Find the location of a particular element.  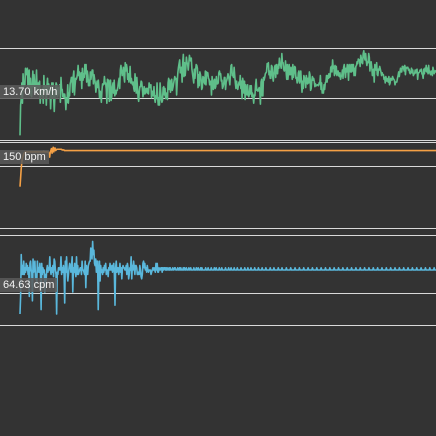

speed-reference-label: 13.70 km/h is located at coordinates (30, 92).